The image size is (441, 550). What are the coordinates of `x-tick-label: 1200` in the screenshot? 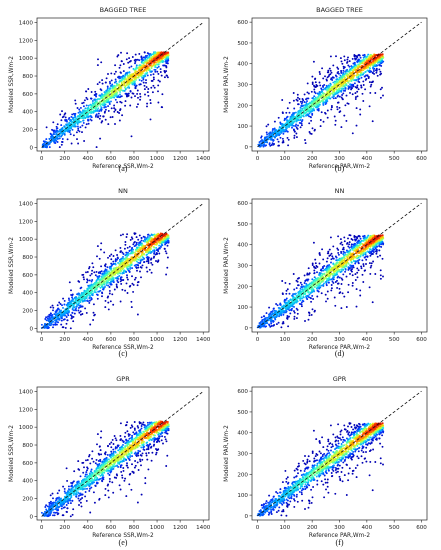 It's located at (180, 340).